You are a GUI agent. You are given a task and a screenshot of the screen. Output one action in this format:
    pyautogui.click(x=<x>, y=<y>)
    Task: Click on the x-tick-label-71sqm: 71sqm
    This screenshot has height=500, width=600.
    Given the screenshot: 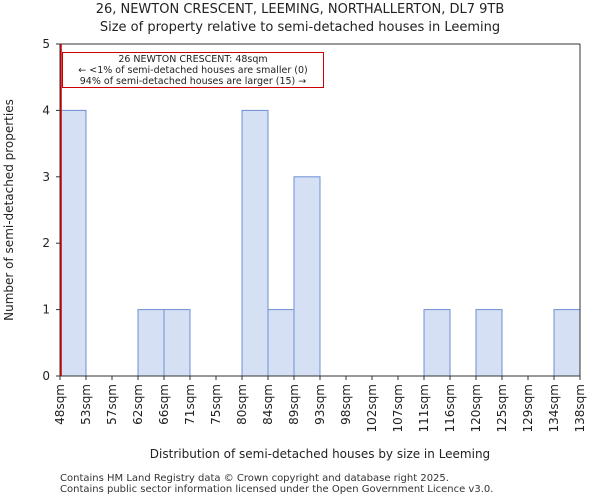 What is the action you would take?
    pyautogui.click(x=190, y=404)
    